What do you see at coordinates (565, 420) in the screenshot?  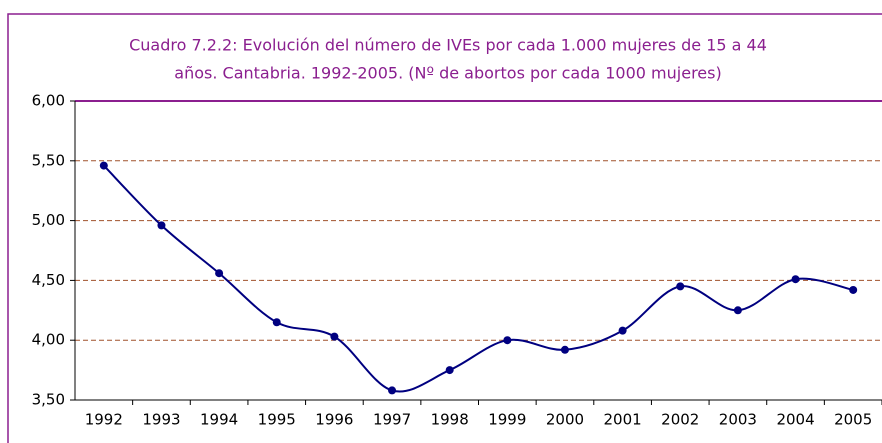 I see `x-tick-label: 2000` at bounding box center [565, 420].